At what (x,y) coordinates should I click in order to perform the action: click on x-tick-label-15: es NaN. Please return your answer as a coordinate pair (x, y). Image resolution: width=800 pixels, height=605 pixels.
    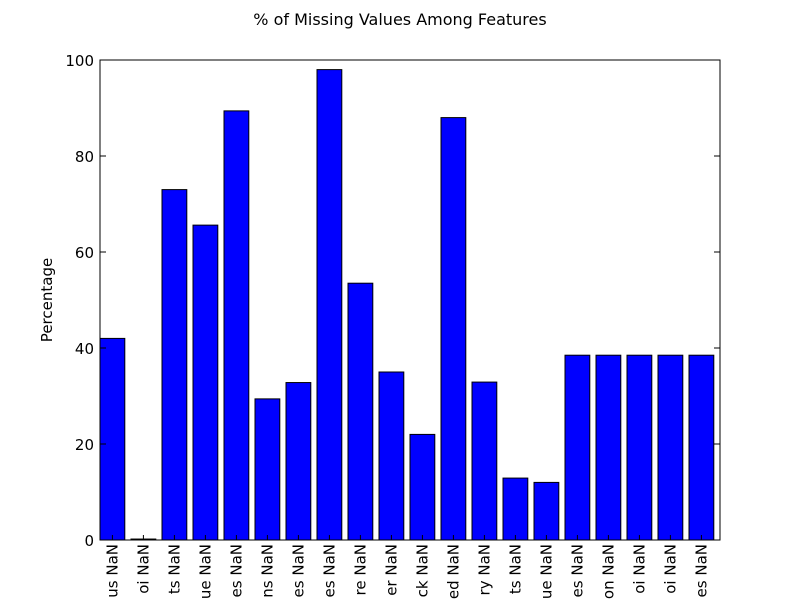
    Looking at the image, I should click on (577, 570).